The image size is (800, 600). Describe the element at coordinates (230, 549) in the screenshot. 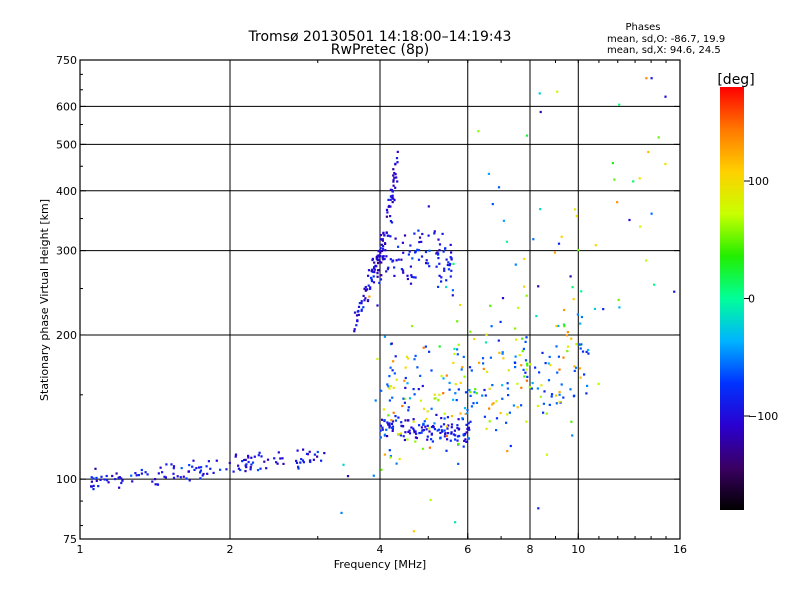

I see `x-tick-label: 2` at that location.